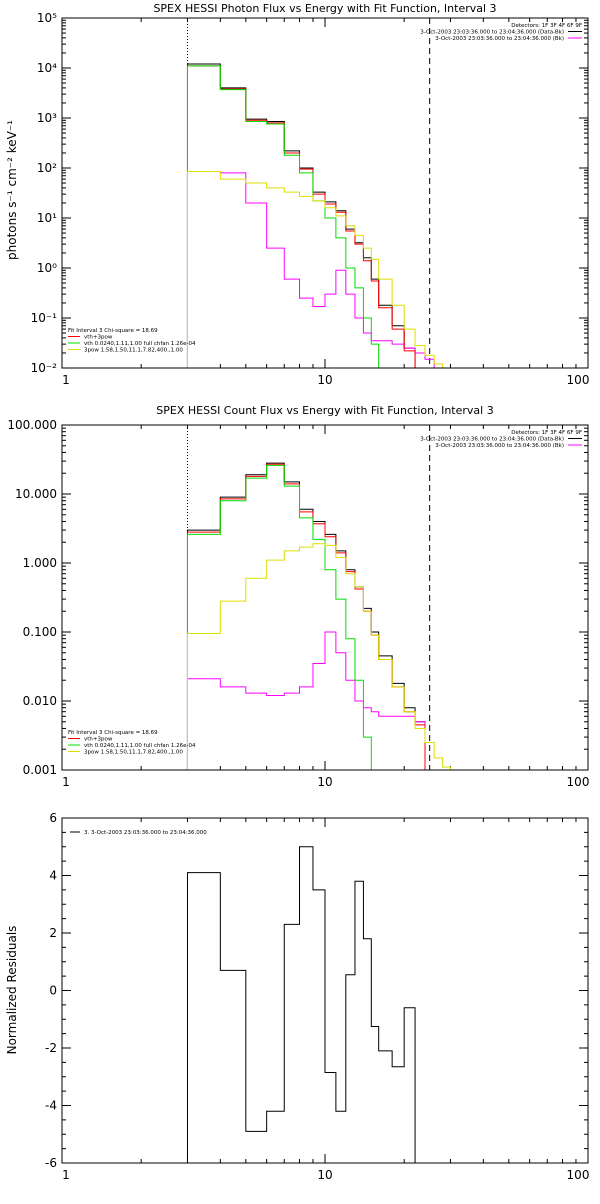 The height and width of the screenshot is (1204, 600). Describe the element at coordinates (12, 190) in the screenshot. I see `y-axis-label: photons s⁻¹ cm⁻² keV⁻¹` at that location.